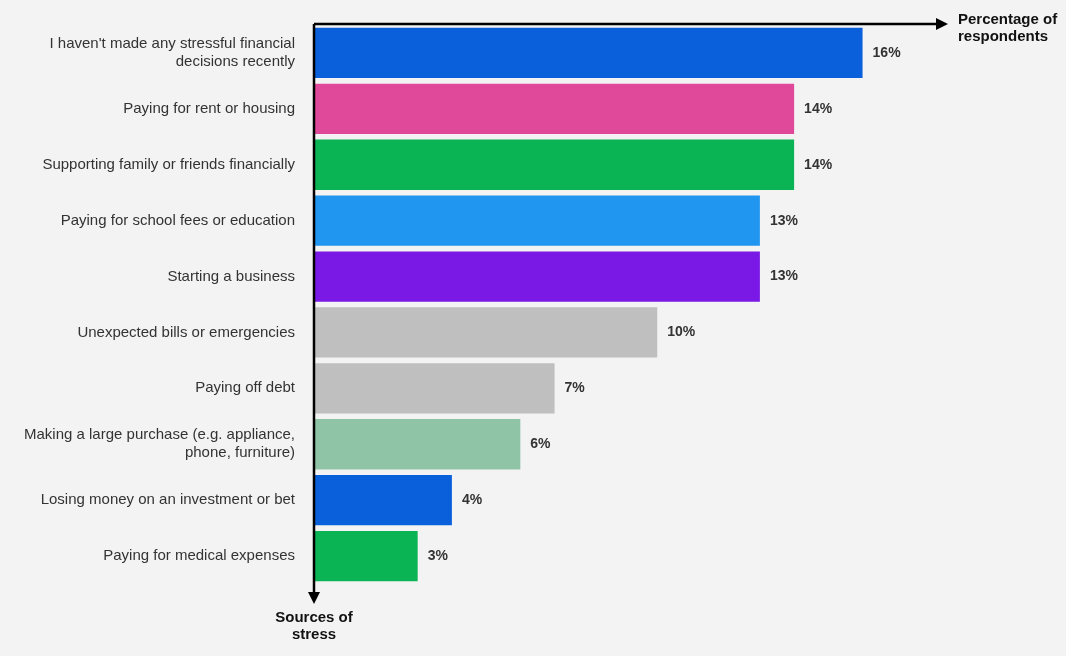  Describe the element at coordinates (438, 554) in the screenshot. I see `data-label: 3%` at that location.